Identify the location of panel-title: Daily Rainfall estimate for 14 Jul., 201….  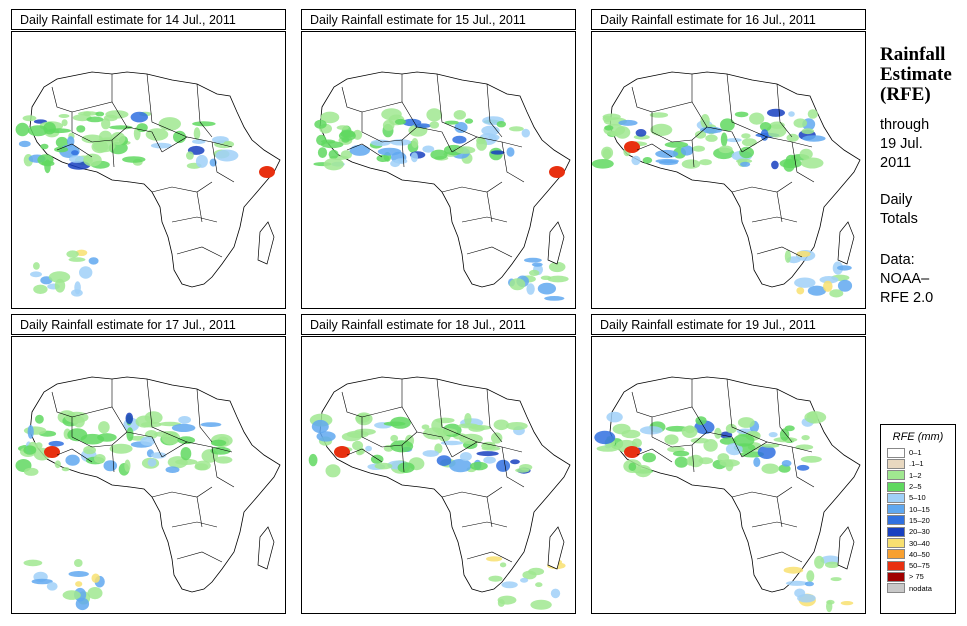
(148, 19).